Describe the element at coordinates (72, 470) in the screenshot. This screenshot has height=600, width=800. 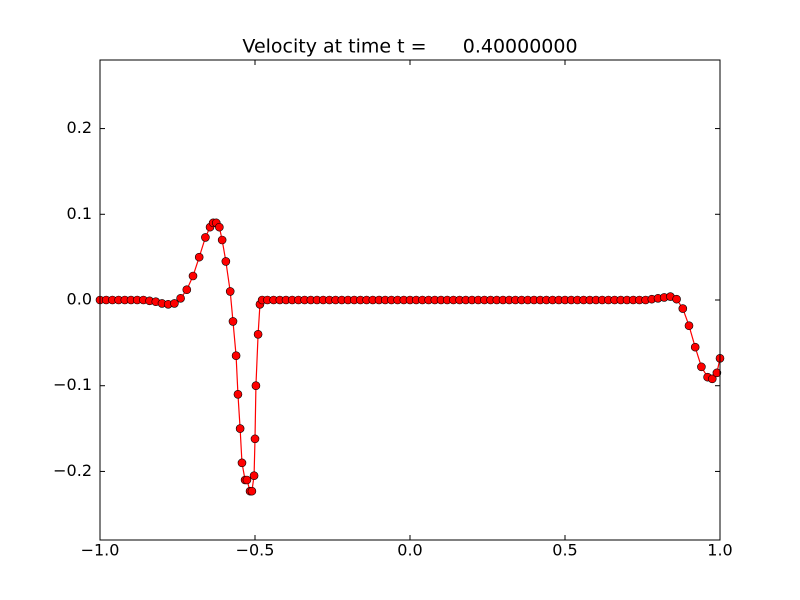
I see `y-tick-label: −0.2` at that location.